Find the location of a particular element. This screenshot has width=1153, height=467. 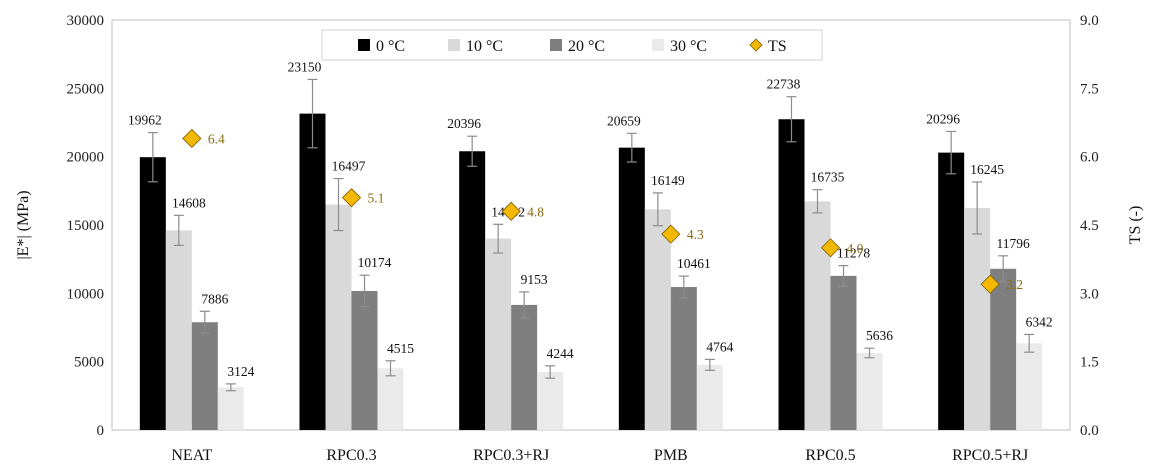

data-label: 20659 is located at coordinates (624, 120).